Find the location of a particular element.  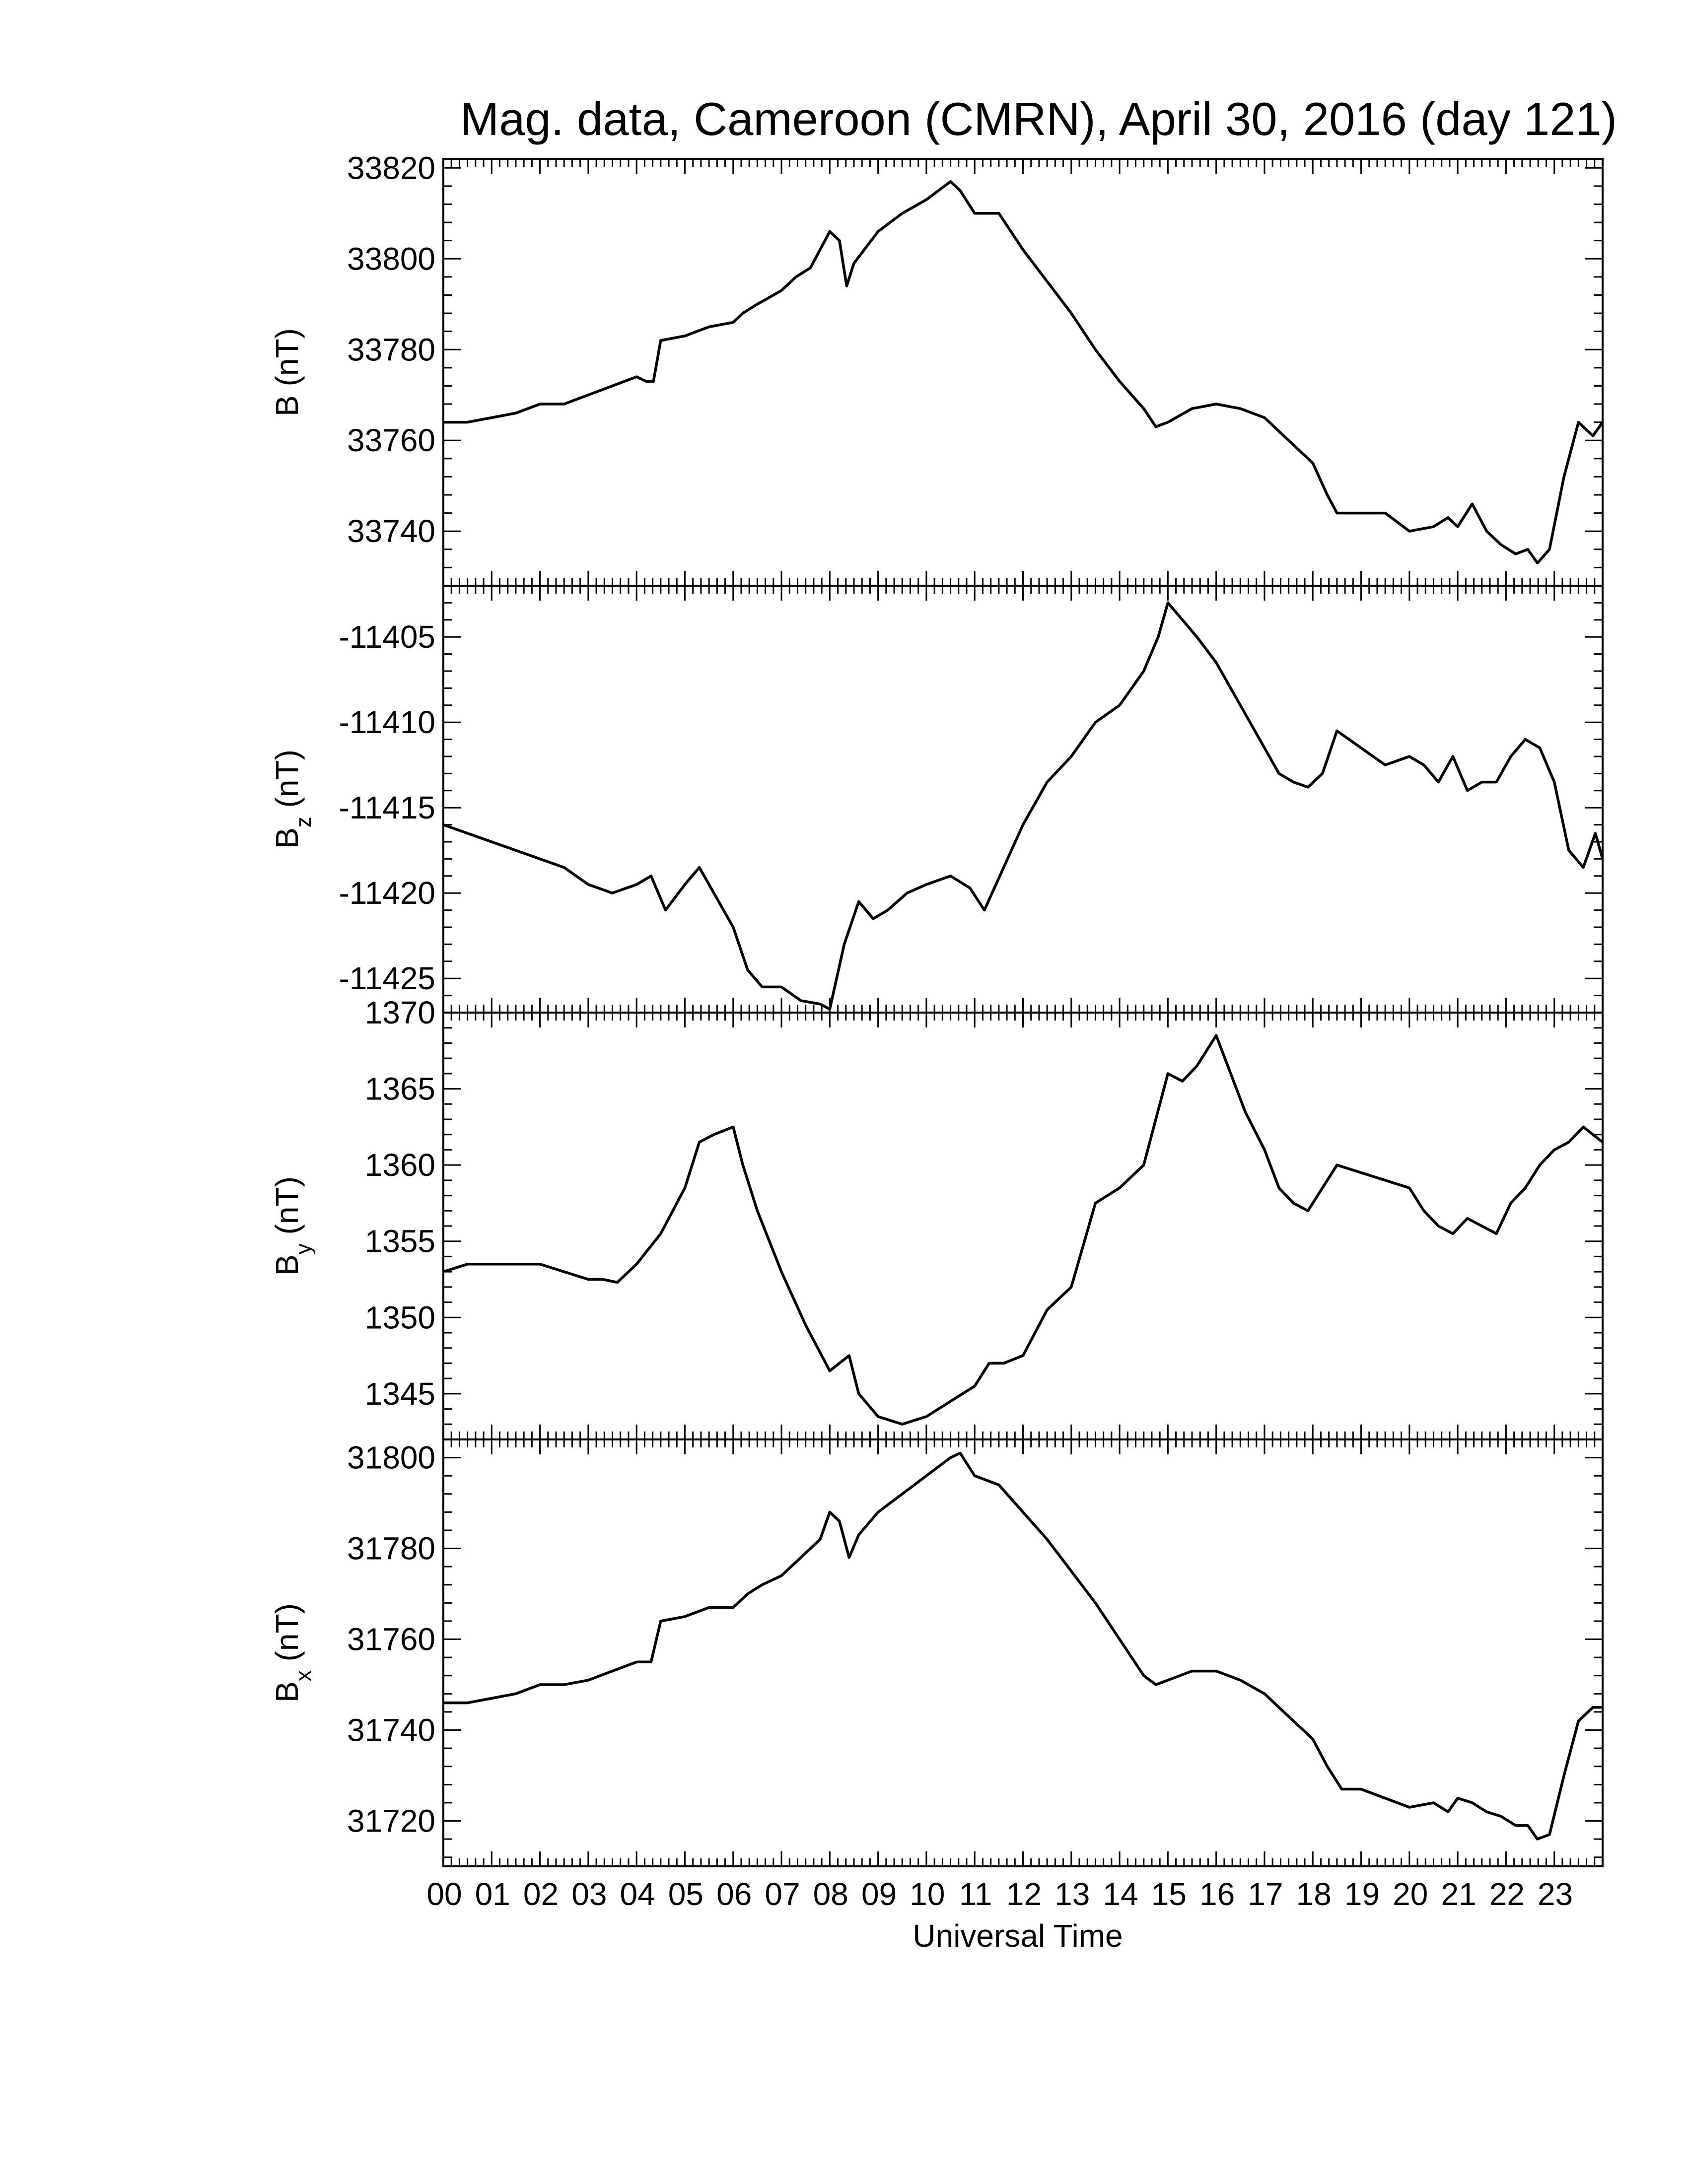

y-axis-label-subscript: y is located at coordinates (303, 1248).